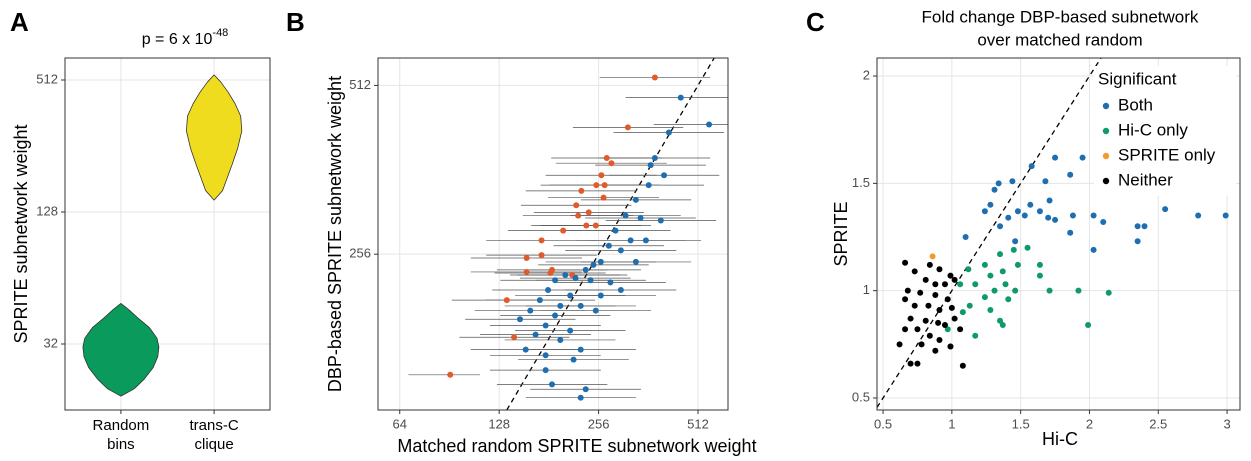 The image size is (1251, 461). Describe the element at coordinates (1060, 439) in the screenshot. I see `x-axis-label: Hi-C` at that location.